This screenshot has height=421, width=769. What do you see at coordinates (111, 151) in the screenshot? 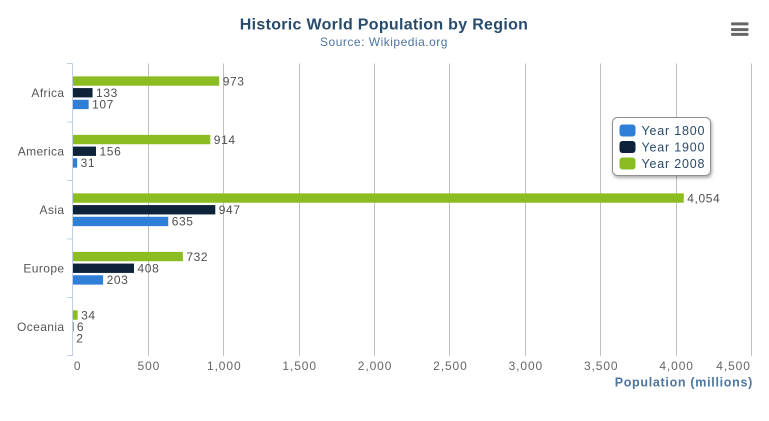
I see `svg-text: 156` at bounding box center [111, 151].